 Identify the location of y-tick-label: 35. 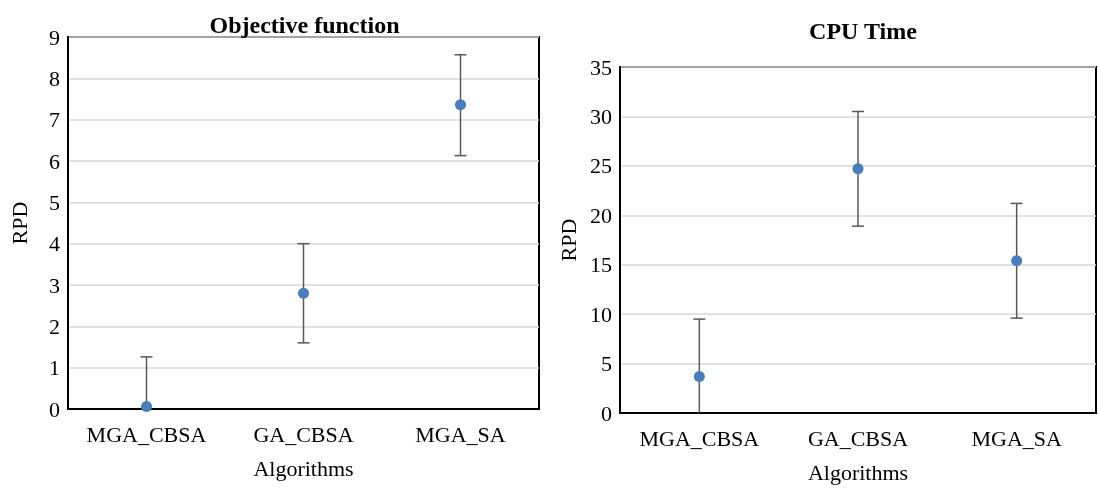
(601, 67).